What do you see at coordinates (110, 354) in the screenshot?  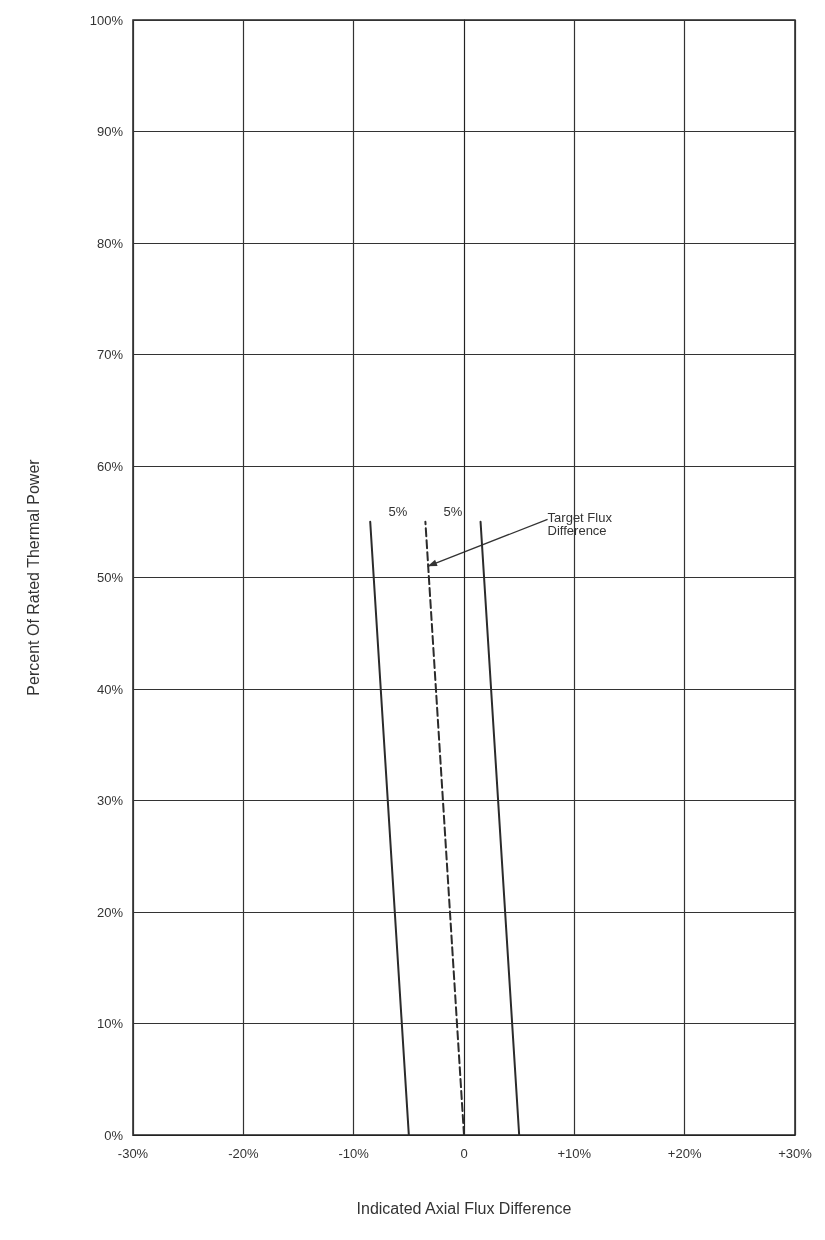 I see `y-tick-label: 70%` at bounding box center [110, 354].